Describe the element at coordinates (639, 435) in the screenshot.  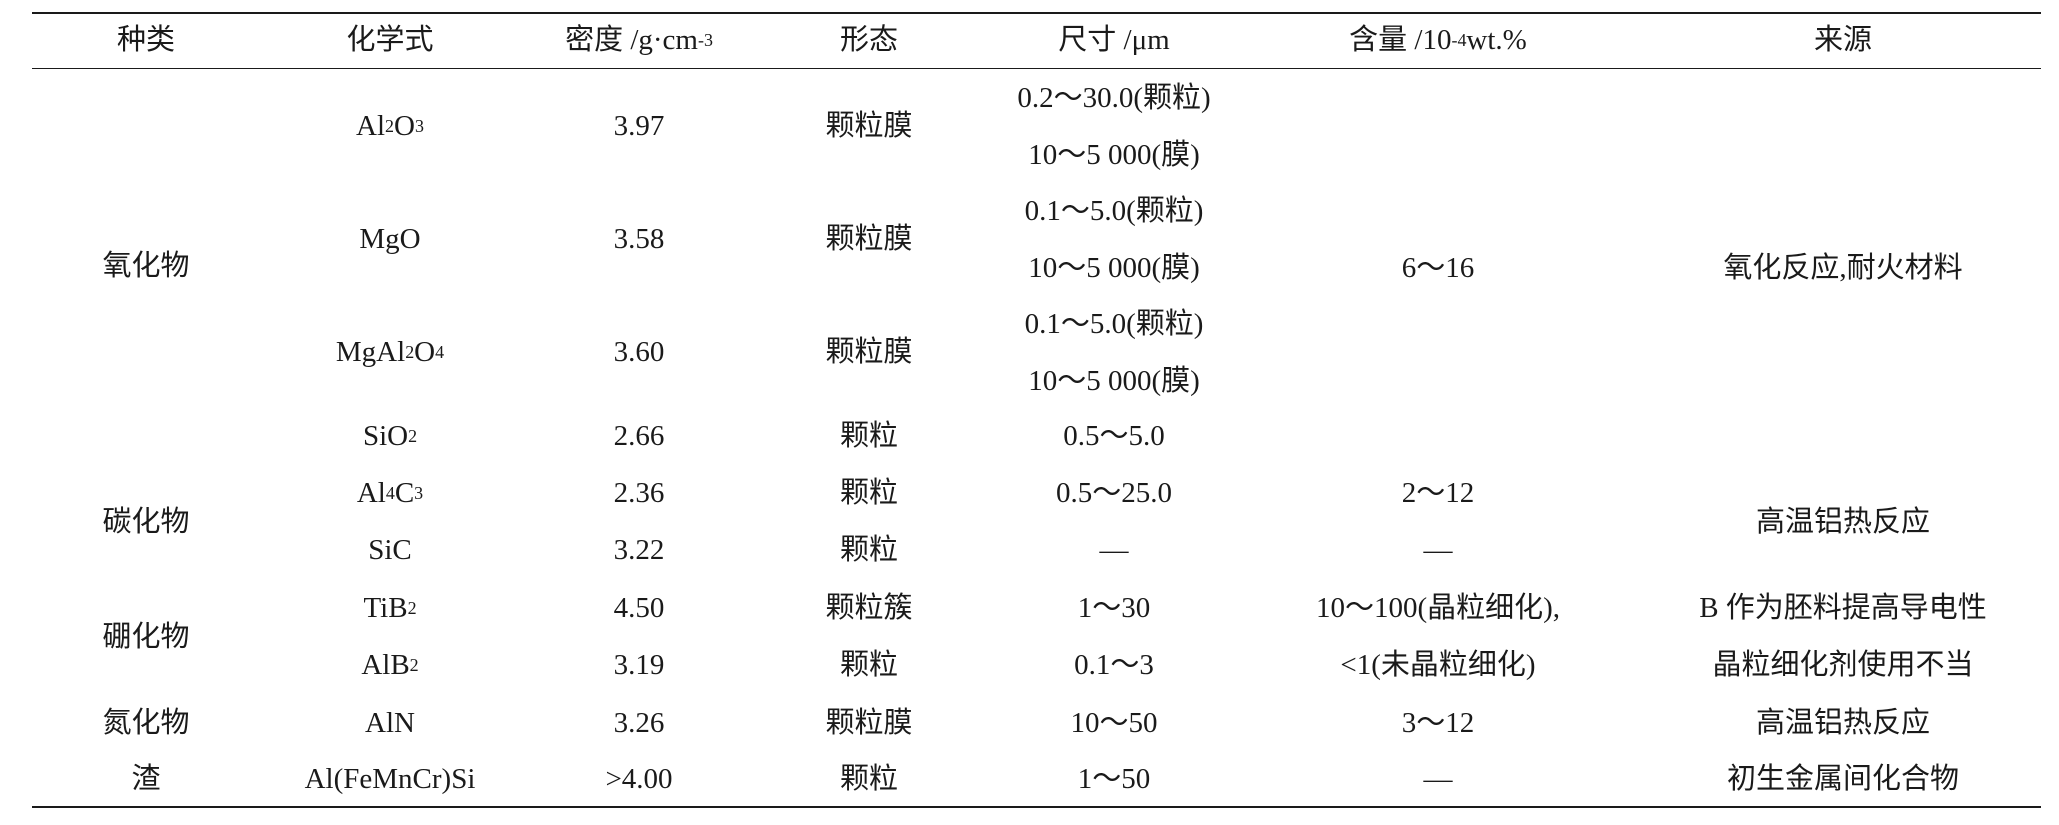
I see `density-sio2: 2.66` at that location.